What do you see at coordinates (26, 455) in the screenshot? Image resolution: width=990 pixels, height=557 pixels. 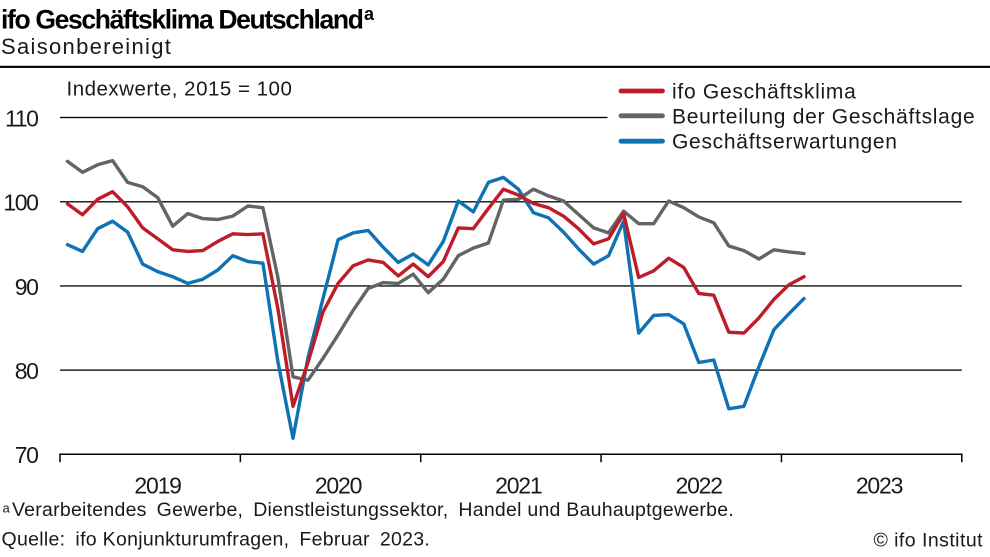 I see `svg-text: 70` at bounding box center [26, 455].